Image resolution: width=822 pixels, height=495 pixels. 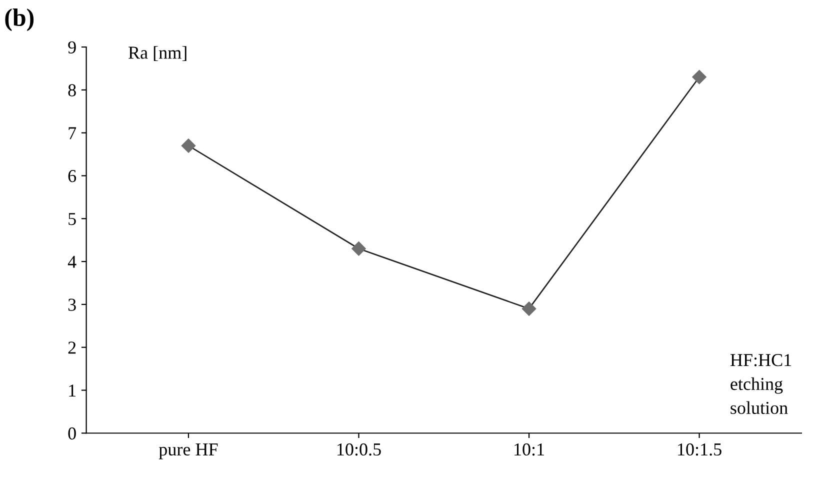 What do you see at coordinates (72, 219) in the screenshot?
I see `y-tick-label: 5` at bounding box center [72, 219].